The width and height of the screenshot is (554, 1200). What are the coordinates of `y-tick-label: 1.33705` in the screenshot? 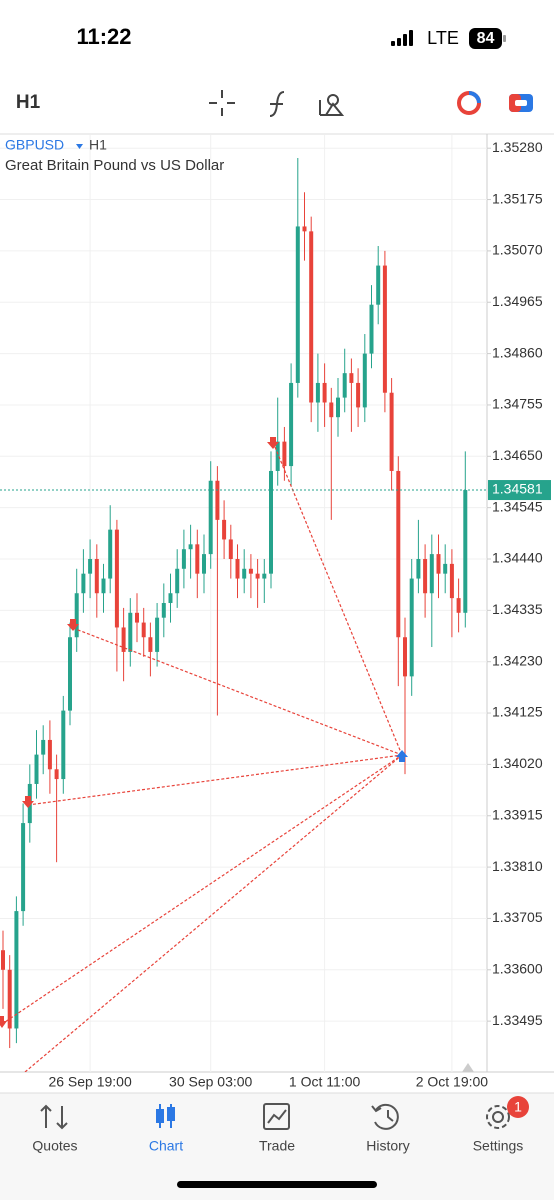 It's located at (517, 917).